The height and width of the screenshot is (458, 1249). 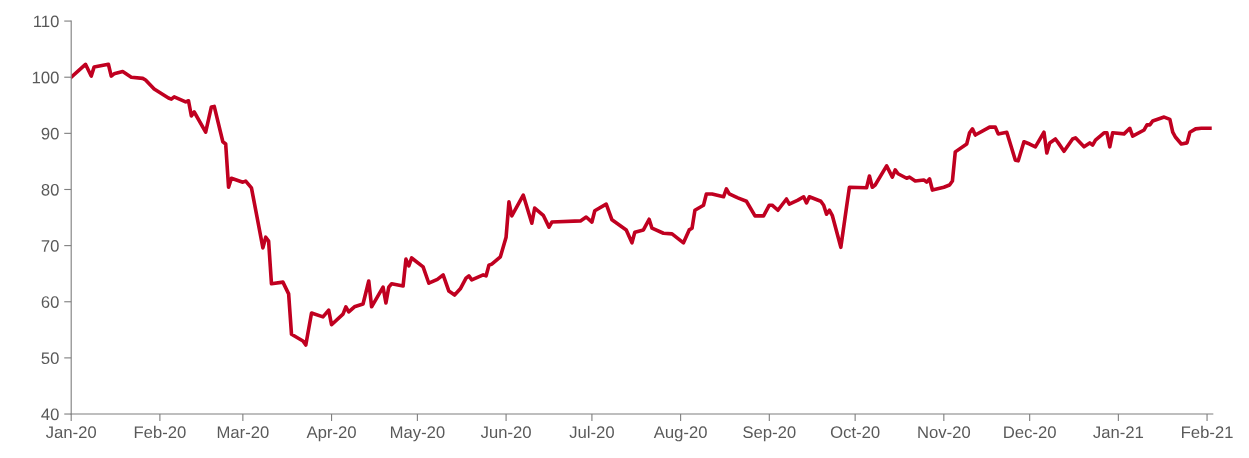 What do you see at coordinates (50, 302) in the screenshot?
I see `y-tick-label: 60` at bounding box center [50, 302].